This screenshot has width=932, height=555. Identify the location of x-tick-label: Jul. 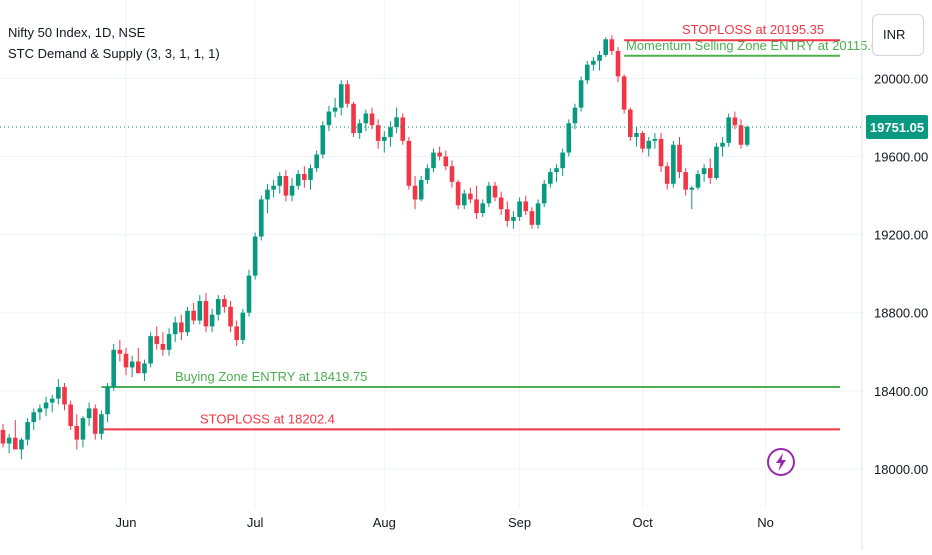
(255, 522).